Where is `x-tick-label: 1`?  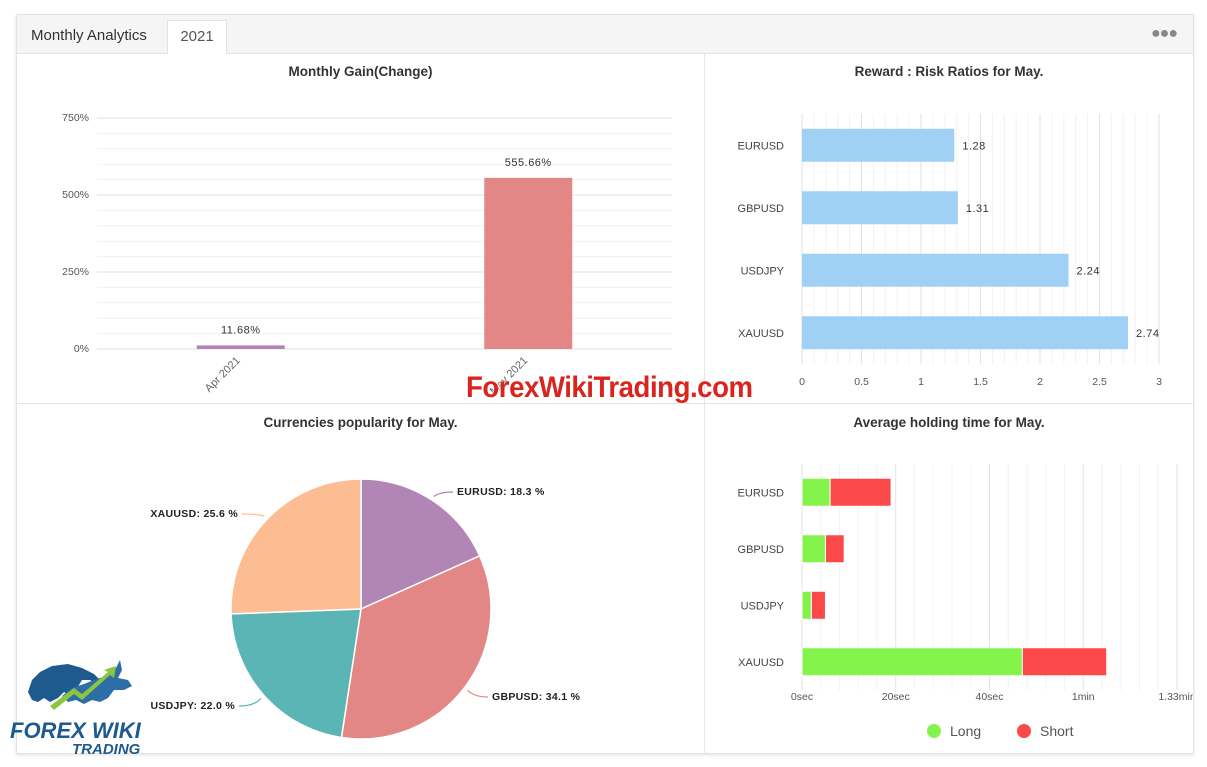 x-tick-label: 1 is located at coordinates (921, 382).